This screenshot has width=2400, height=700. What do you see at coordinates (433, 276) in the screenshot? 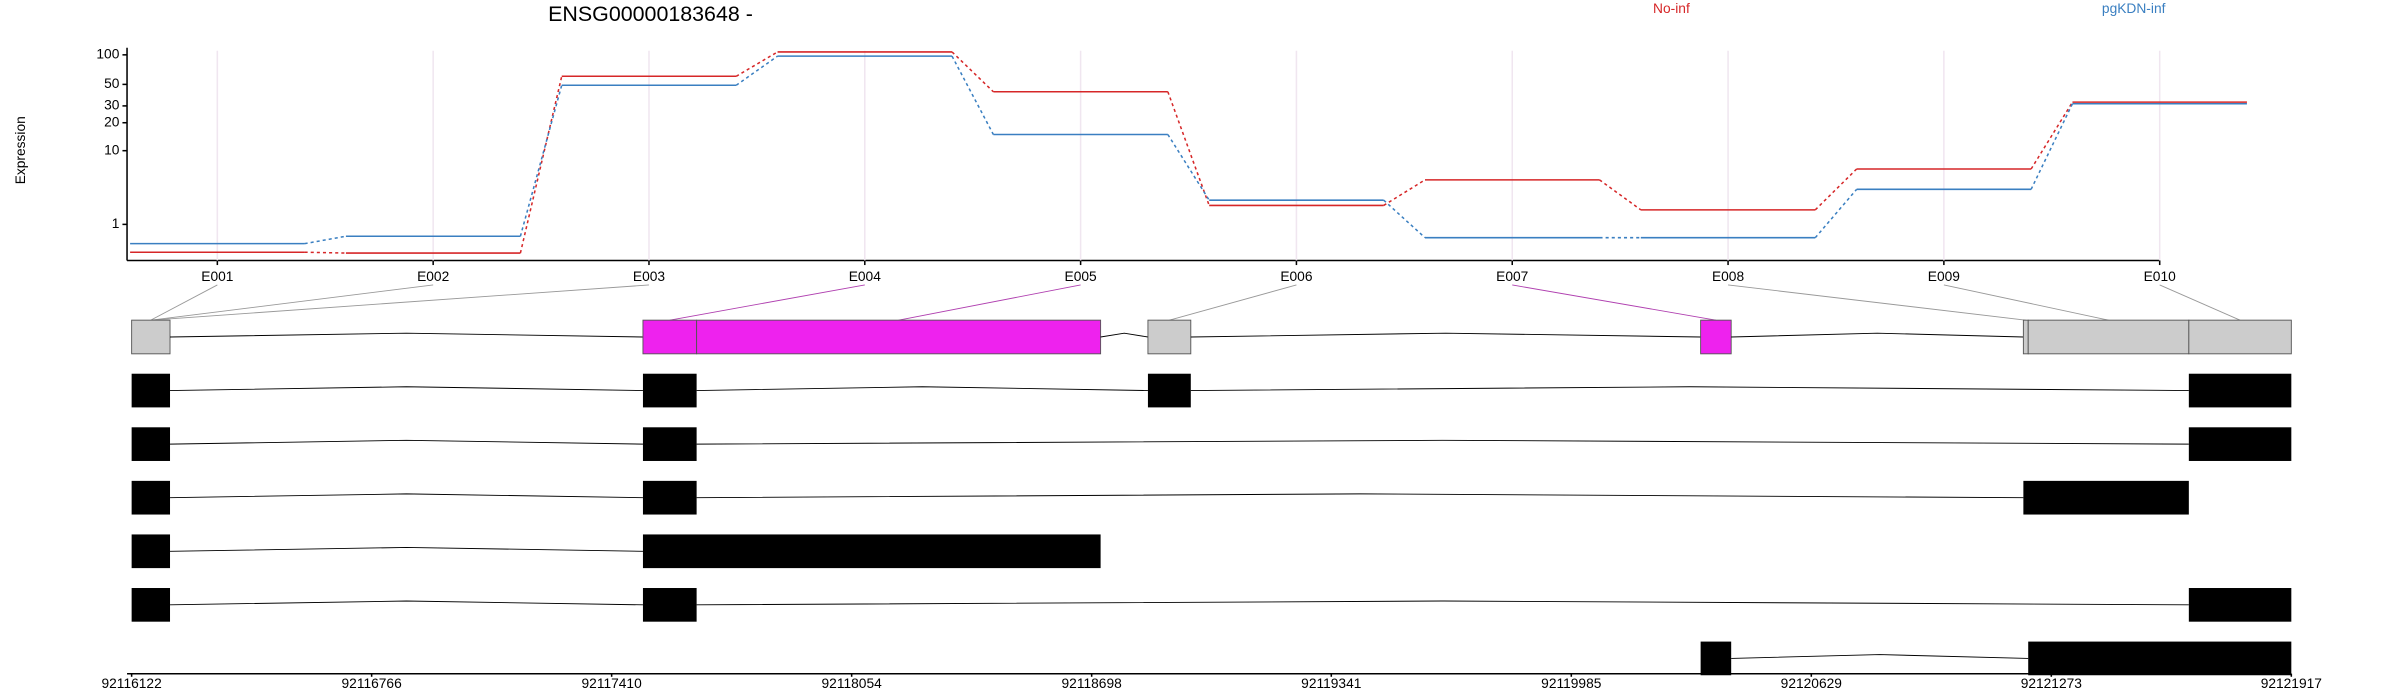
I see `x-tick-label: E002` at bounding box center [433, 276].